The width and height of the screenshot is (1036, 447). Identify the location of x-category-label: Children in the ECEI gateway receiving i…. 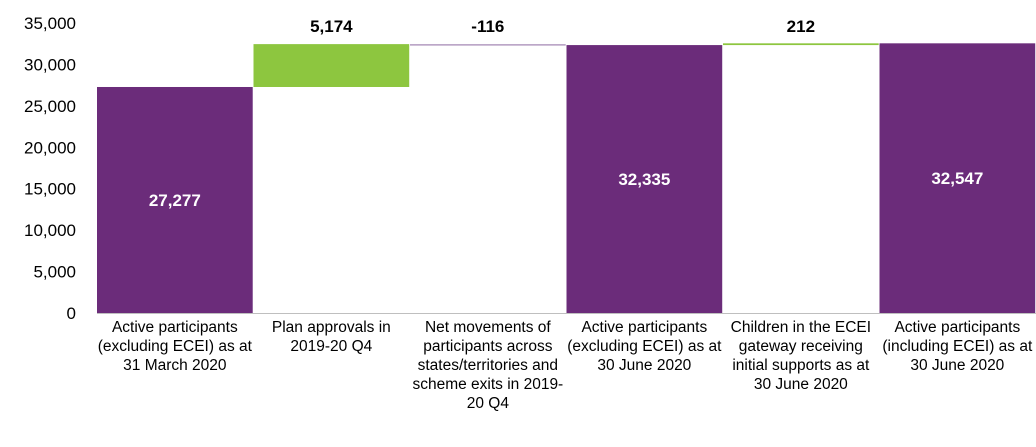
(801, 356).